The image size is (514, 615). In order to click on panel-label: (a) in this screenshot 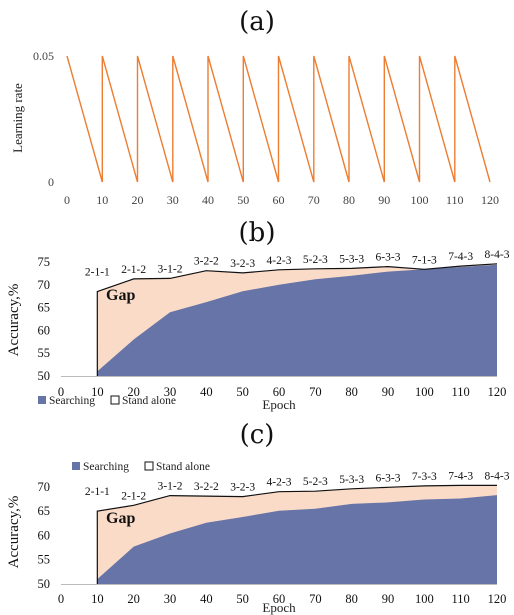, I will do `click(257, 22)`.